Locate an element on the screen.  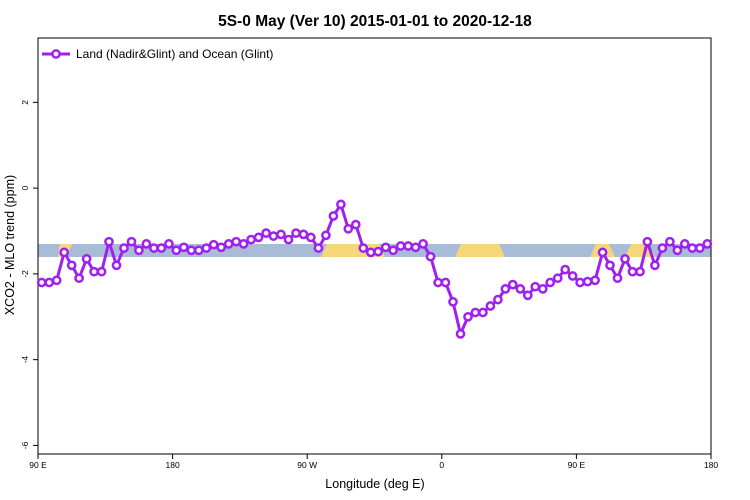
x-axis-label: Longitude (deg E) is located at coordinates (374, 484).